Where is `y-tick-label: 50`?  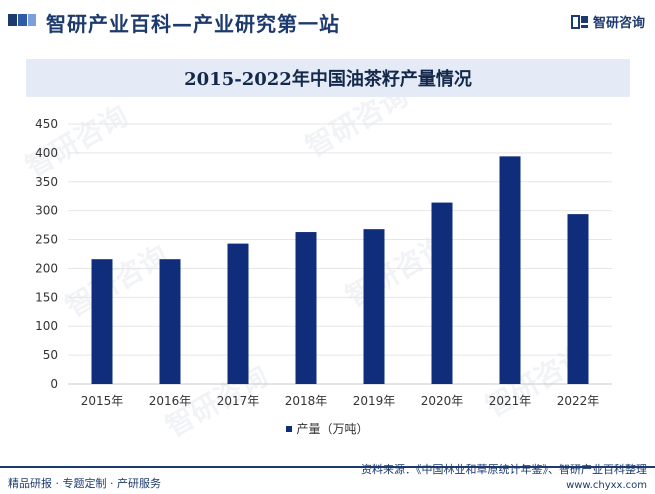
y-tick-label: 50 is located at coordinates (50, 355).